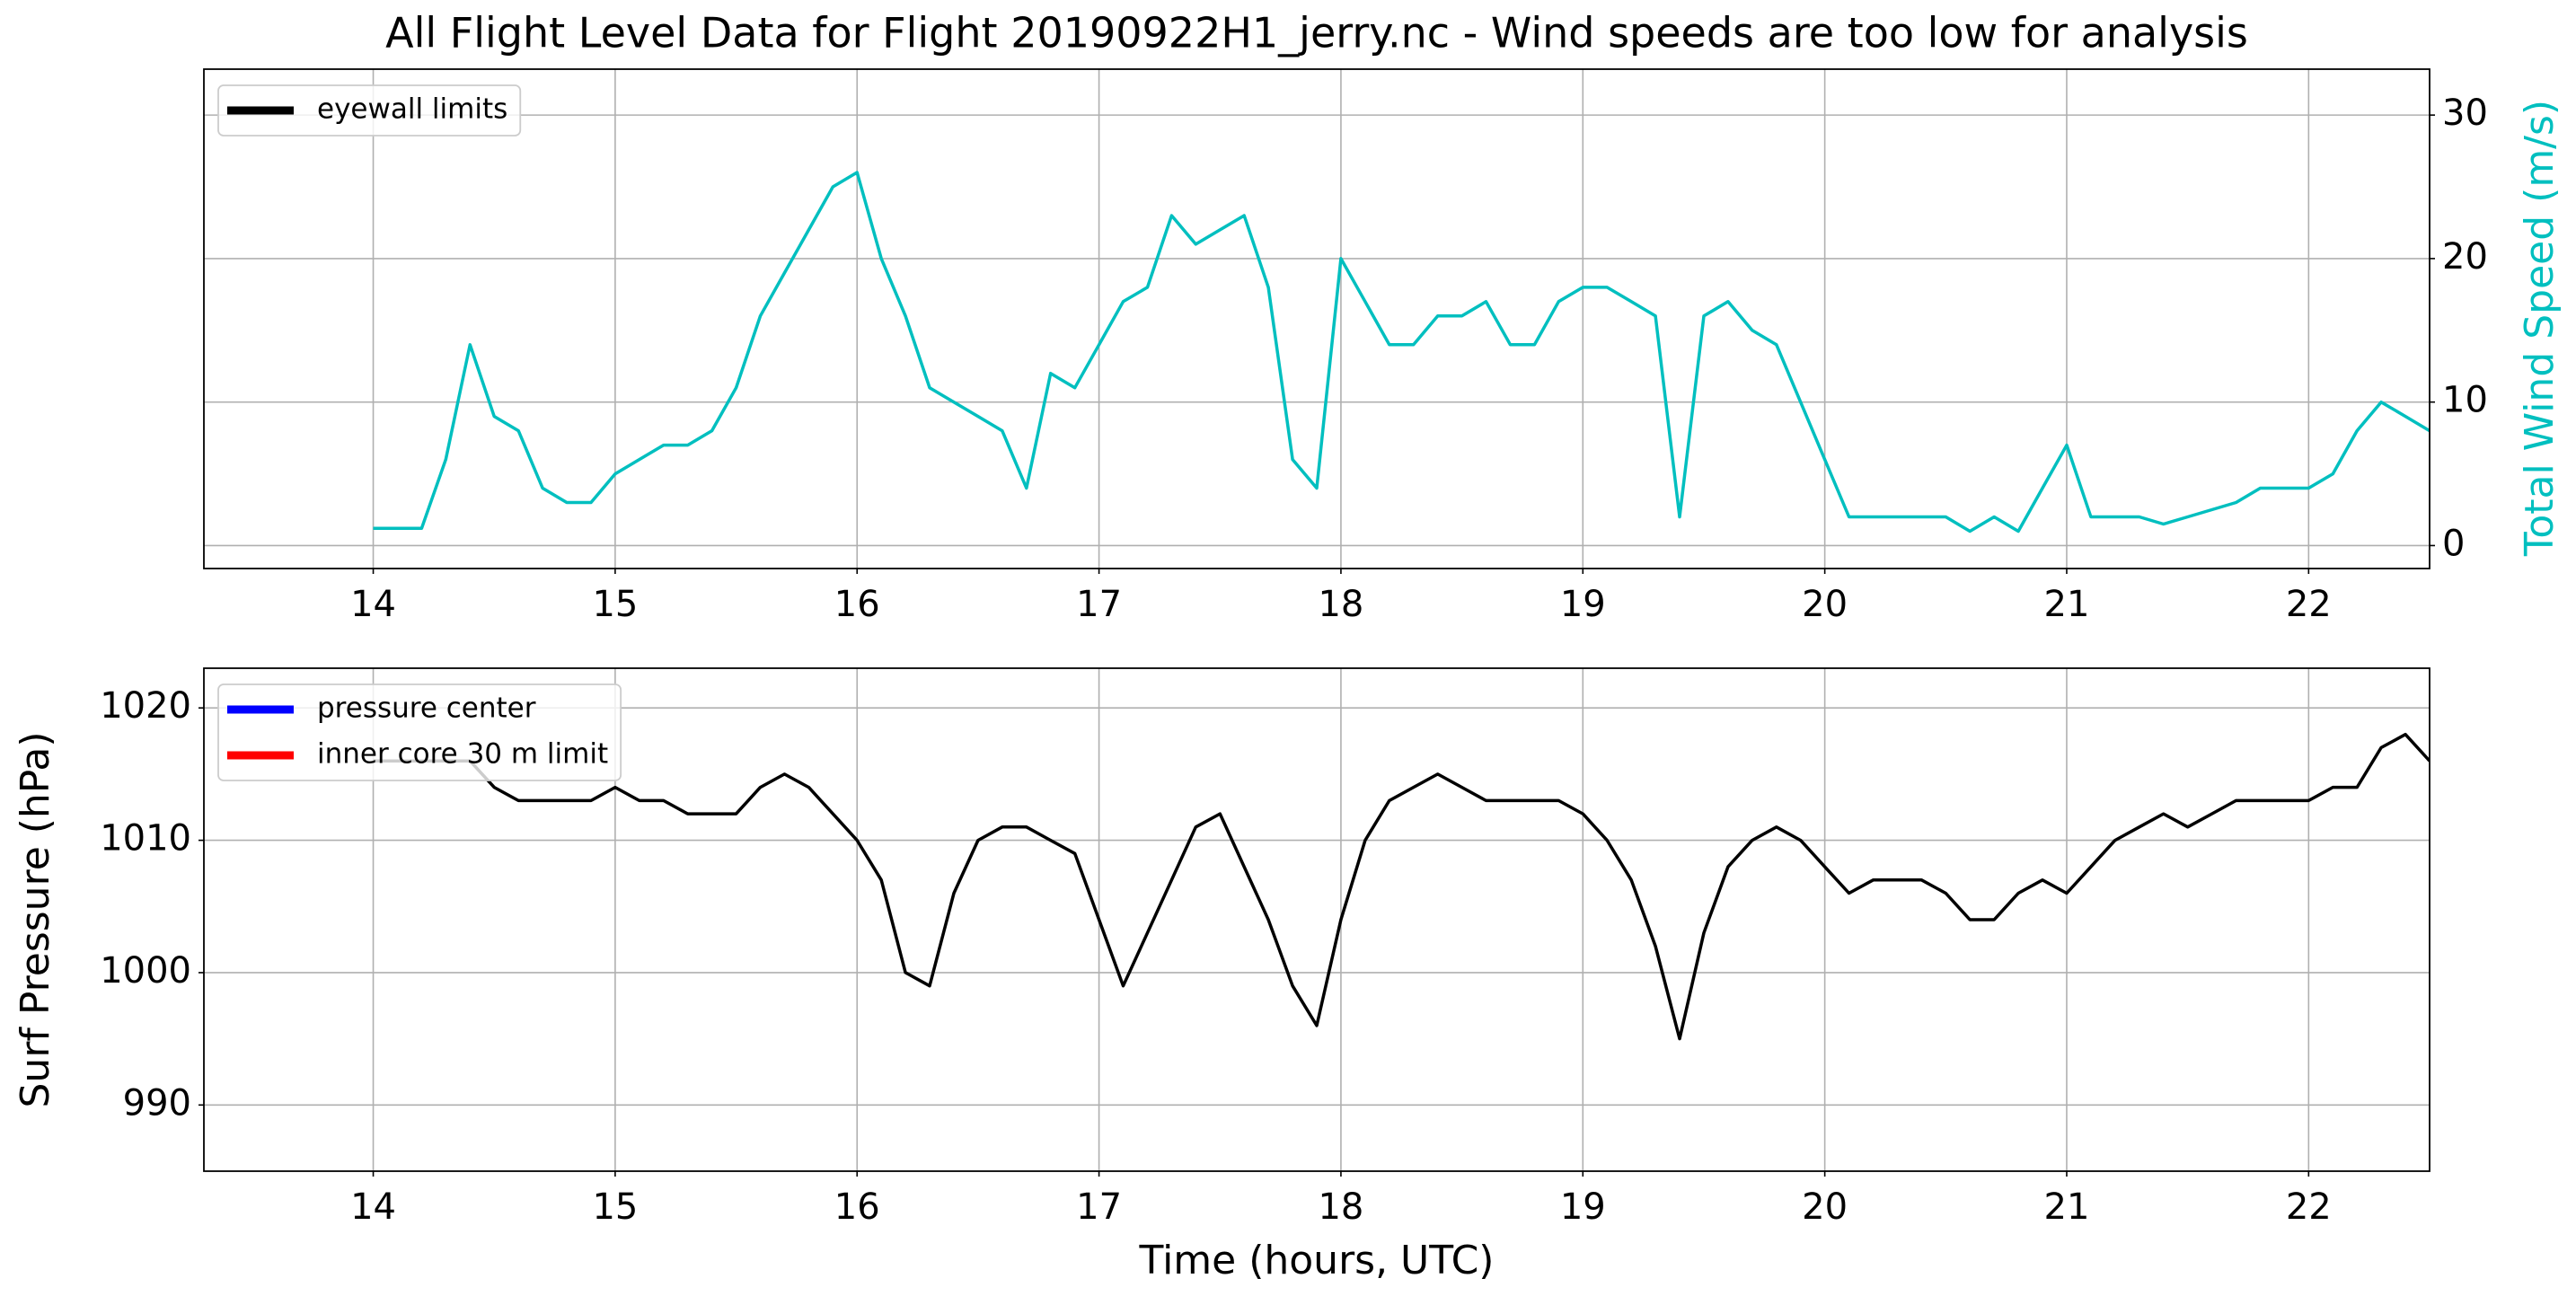  I want to click on y-tick-label: 1020, so click(145, 706).